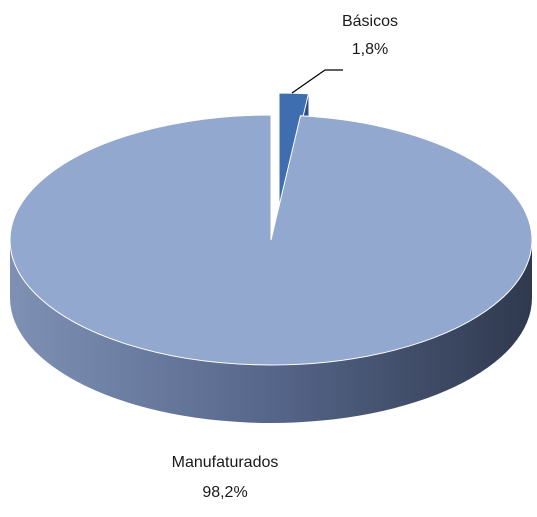  I want to click on slice-label: Básicos, so click(370, 21).